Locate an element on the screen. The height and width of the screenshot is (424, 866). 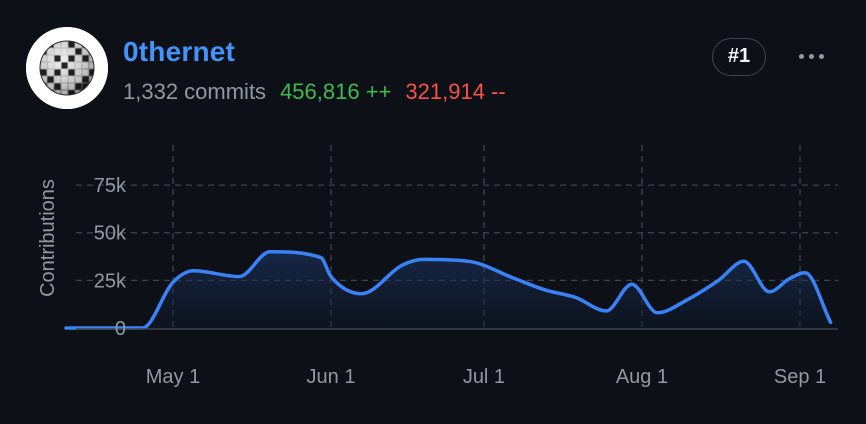
x-tick-label: Jun 1 is located at coordinates (331, 377).